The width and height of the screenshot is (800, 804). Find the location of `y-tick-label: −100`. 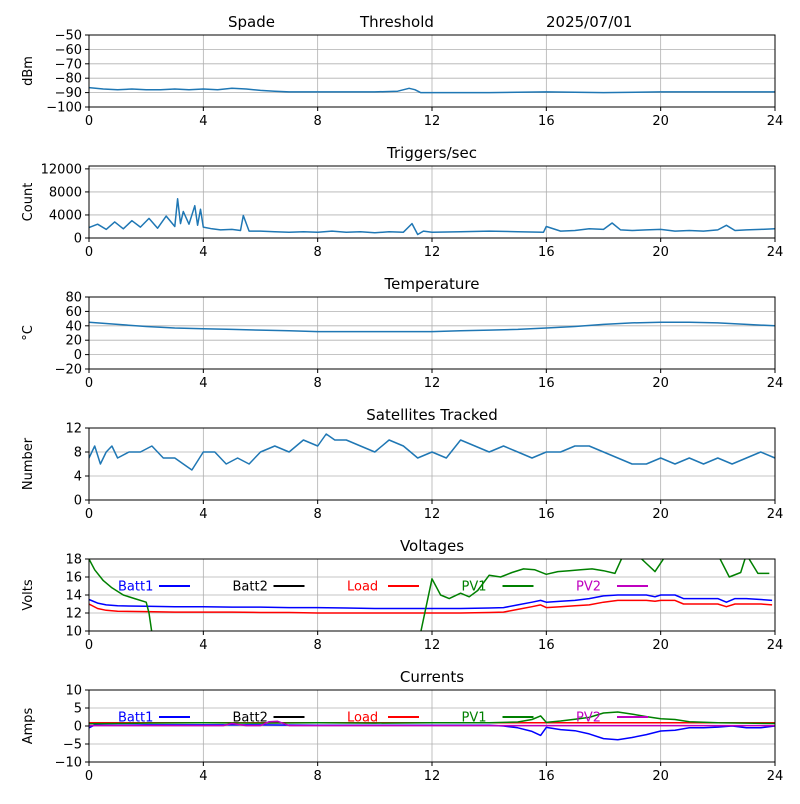

y-tick-label: −100 is located at coordinates (64, 108).